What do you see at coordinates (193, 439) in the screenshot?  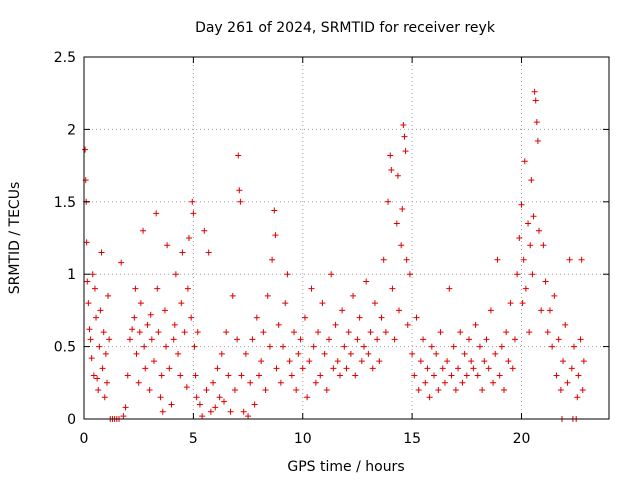 I see `x-tick-label: 5` at bounding box center [193, 439].